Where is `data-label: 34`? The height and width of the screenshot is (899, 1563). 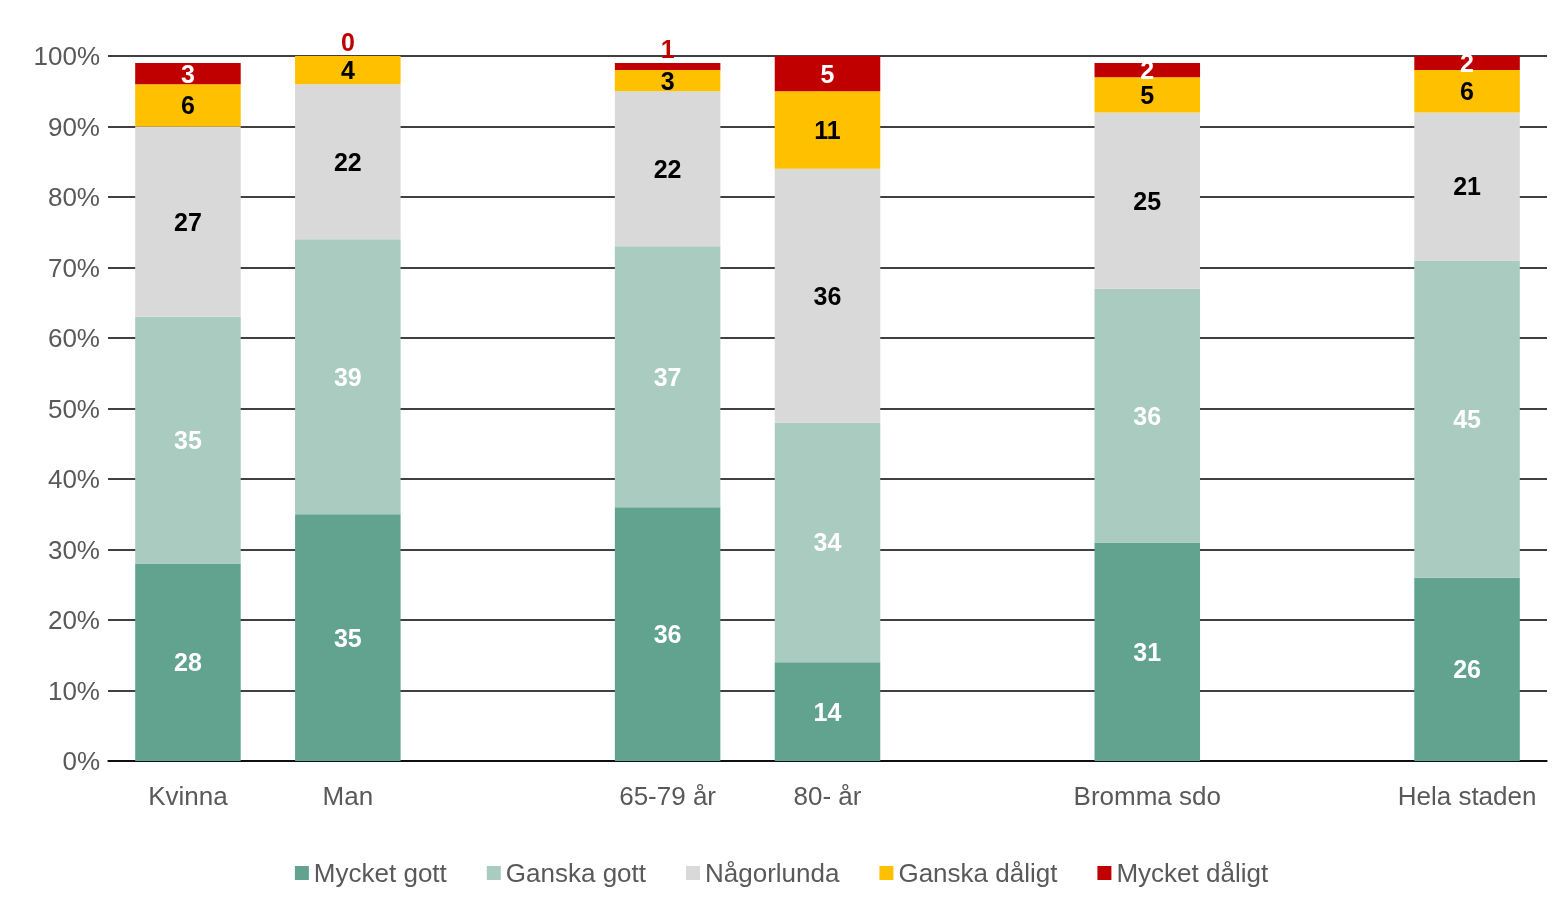 data-label: 34 is located at coordinates (827, 542).